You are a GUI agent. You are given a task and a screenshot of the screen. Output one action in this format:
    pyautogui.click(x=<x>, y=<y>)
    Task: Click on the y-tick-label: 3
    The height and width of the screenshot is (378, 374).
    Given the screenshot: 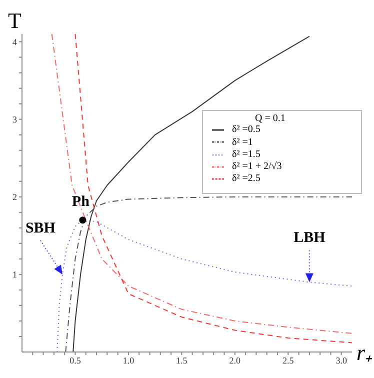 What is the action you would take?
    pyautogui.click(x=15, y=119)
    